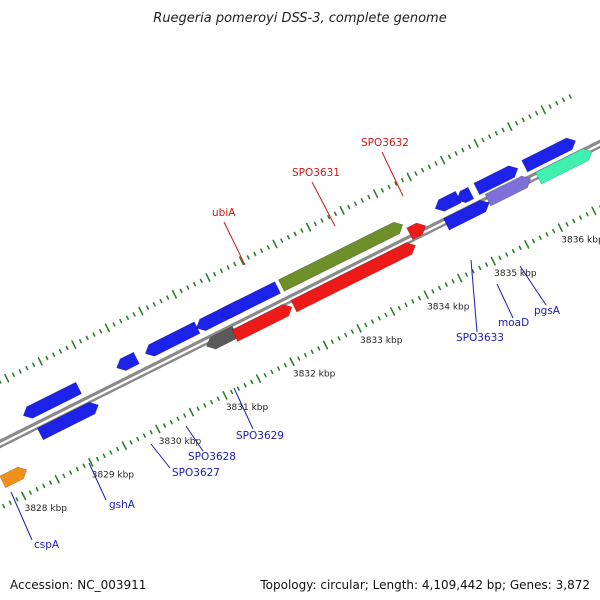 The image size is (600, 600). I want to click on gene-label: moaD, so click(513, 323).